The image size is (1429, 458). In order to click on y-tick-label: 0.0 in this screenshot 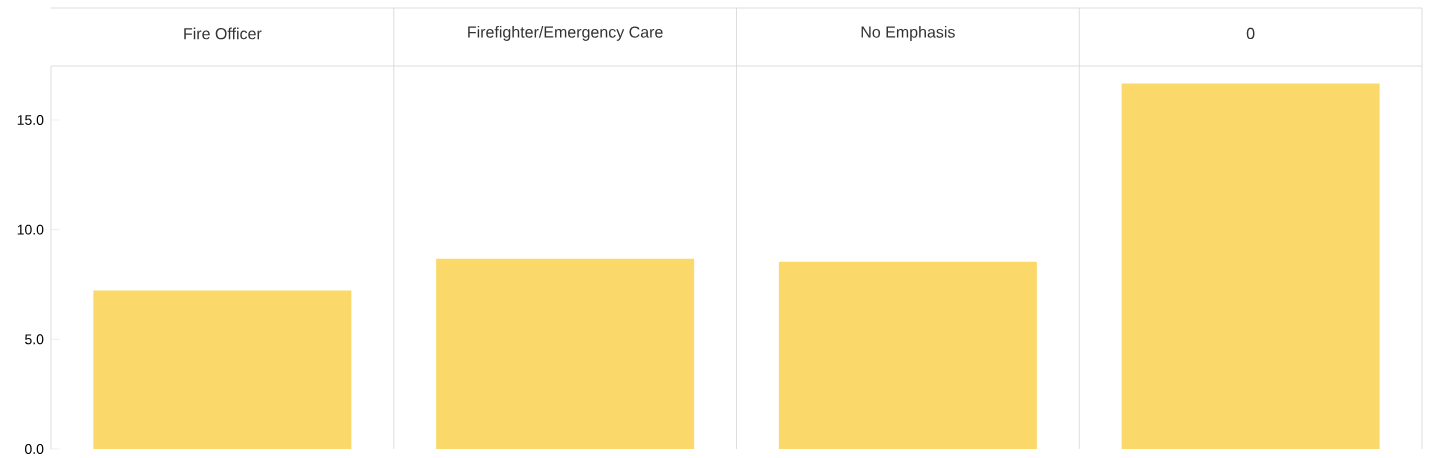, I will do `click(34, 449)`.